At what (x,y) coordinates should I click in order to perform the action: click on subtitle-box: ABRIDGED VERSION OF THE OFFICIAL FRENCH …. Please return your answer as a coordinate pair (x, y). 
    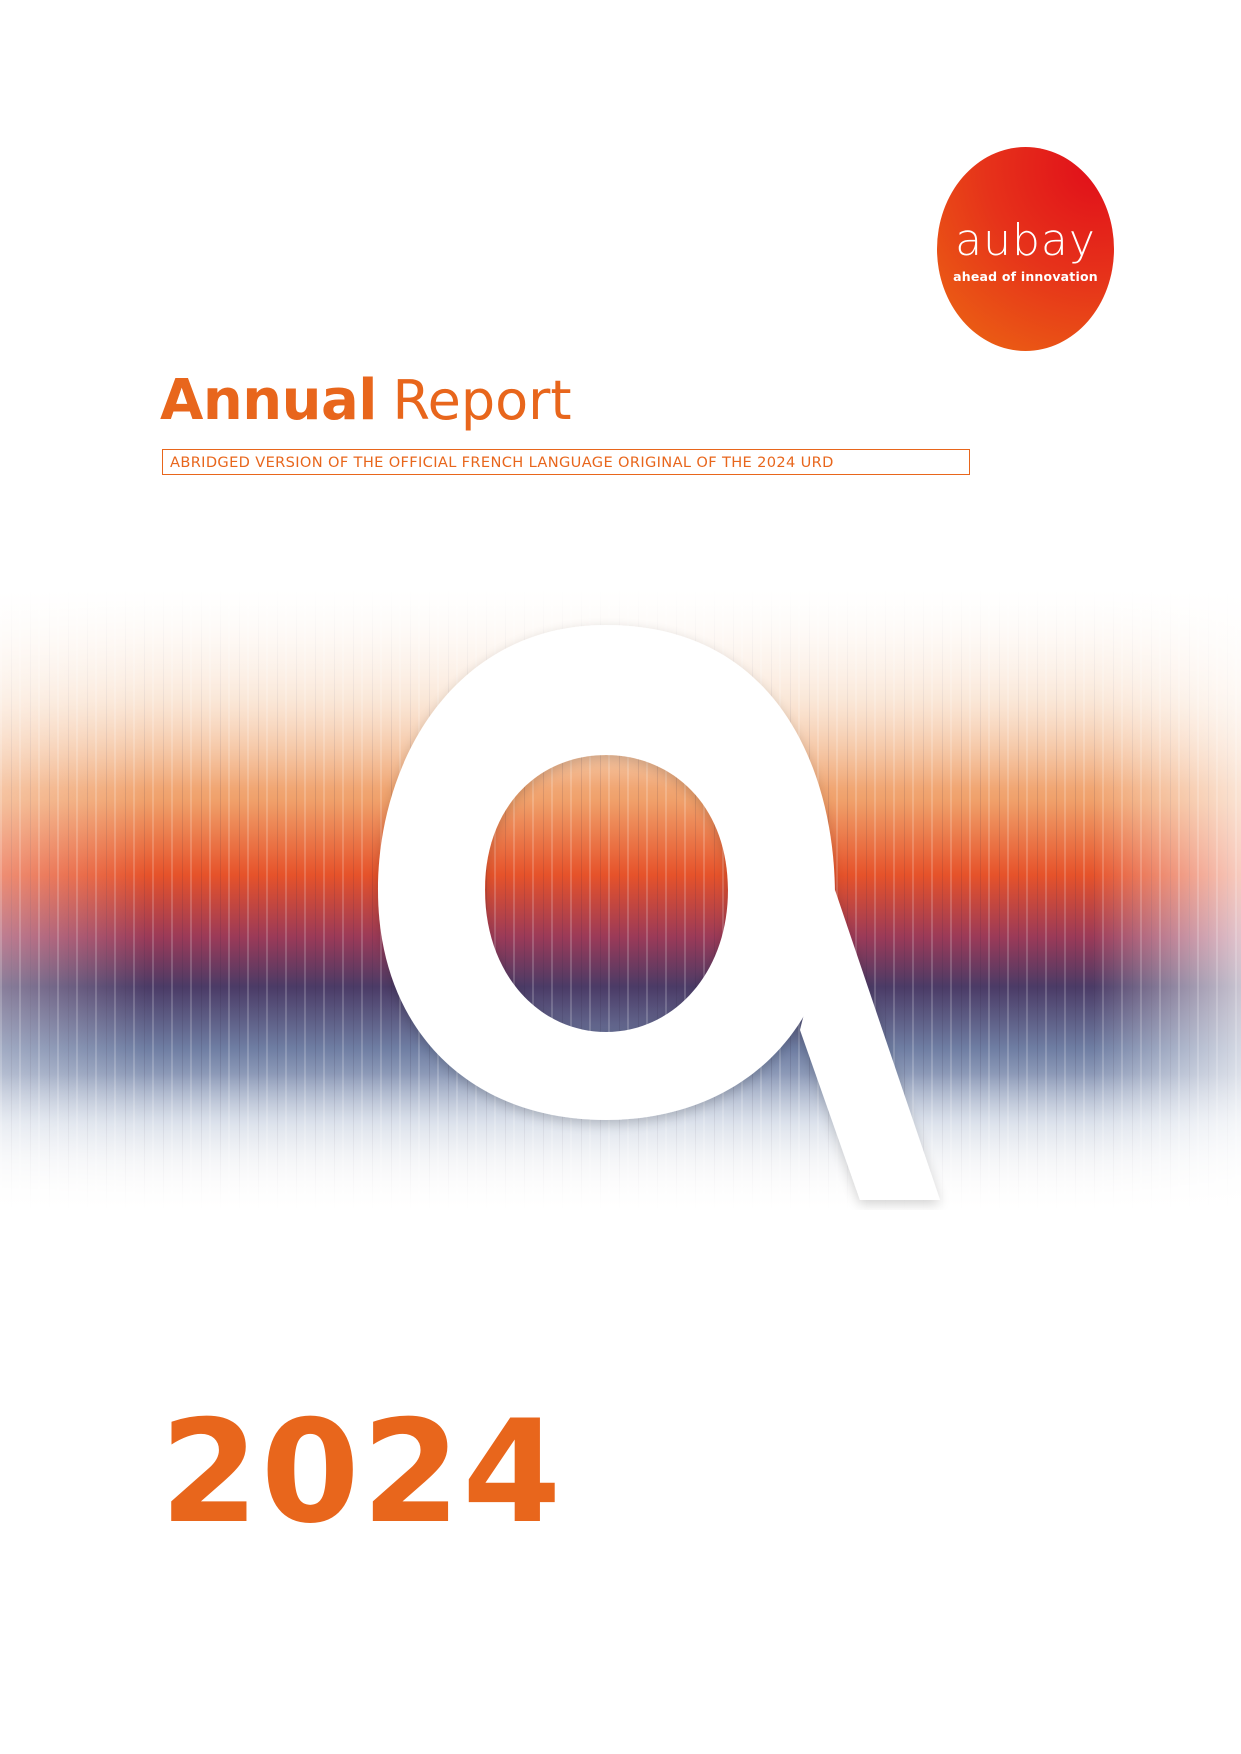
    Looking at the image, I should click on (566, 462).